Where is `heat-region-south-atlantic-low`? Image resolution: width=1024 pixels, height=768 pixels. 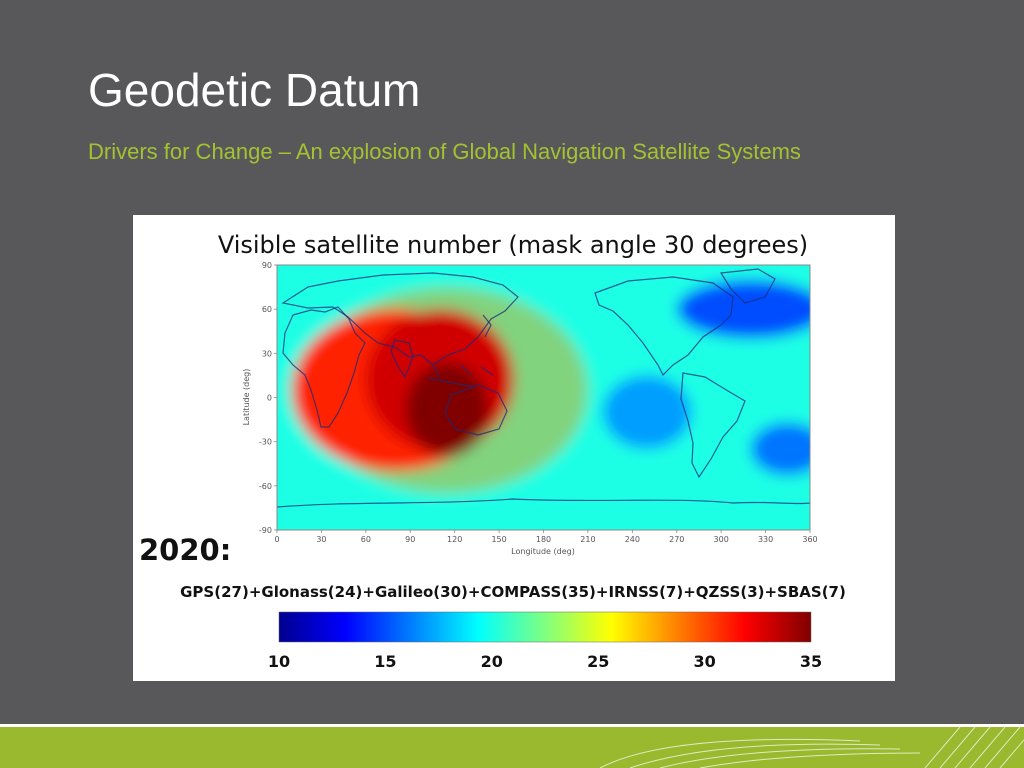 heat-region-south-atlantic-low is located at coordinates (780, 449).